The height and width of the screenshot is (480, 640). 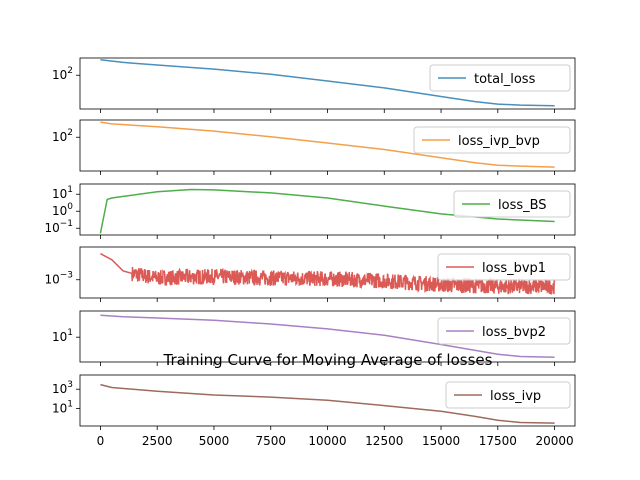 I want to click on subplot-total_loss: 10² total_loss, so click(x=314, y=85).